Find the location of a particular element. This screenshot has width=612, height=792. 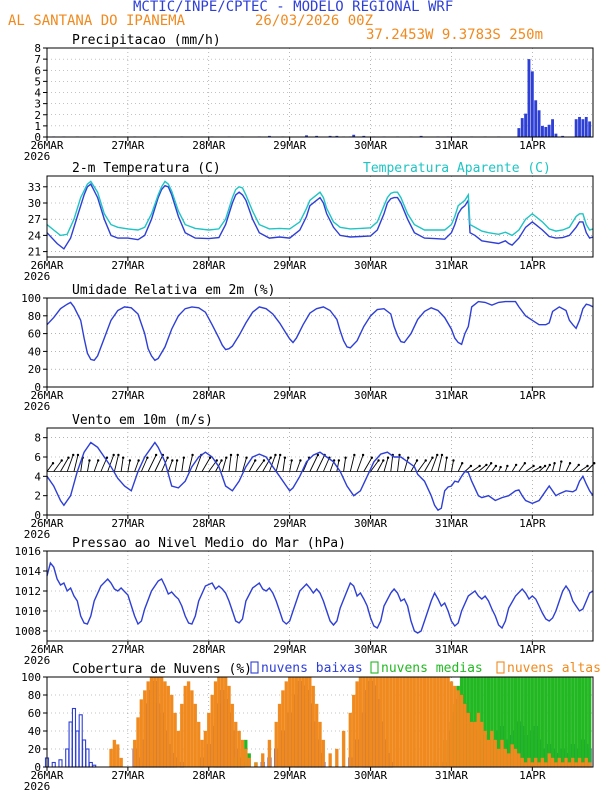

y-tick-label: 8 is located at coordinates (37, 48).